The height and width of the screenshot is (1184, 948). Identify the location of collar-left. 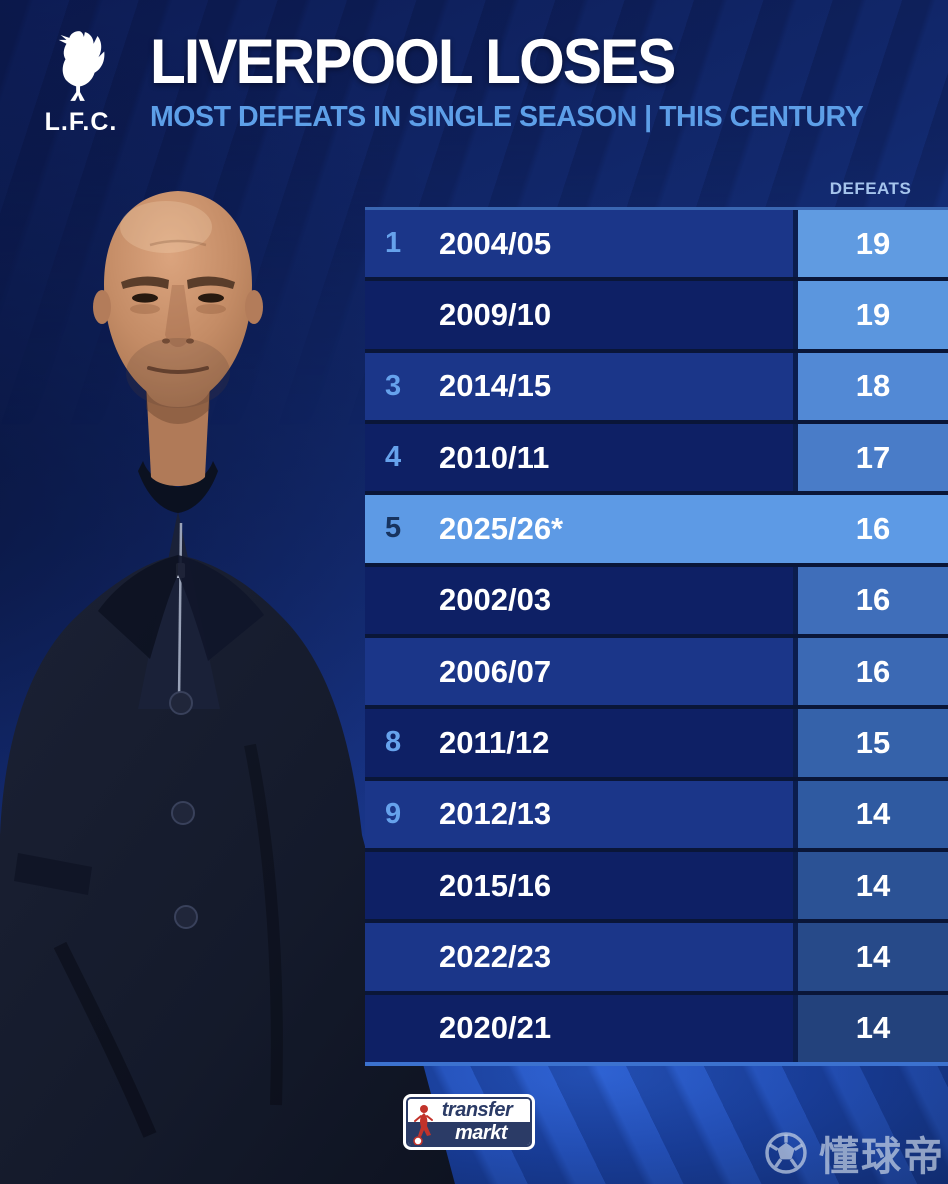
(158, 487).